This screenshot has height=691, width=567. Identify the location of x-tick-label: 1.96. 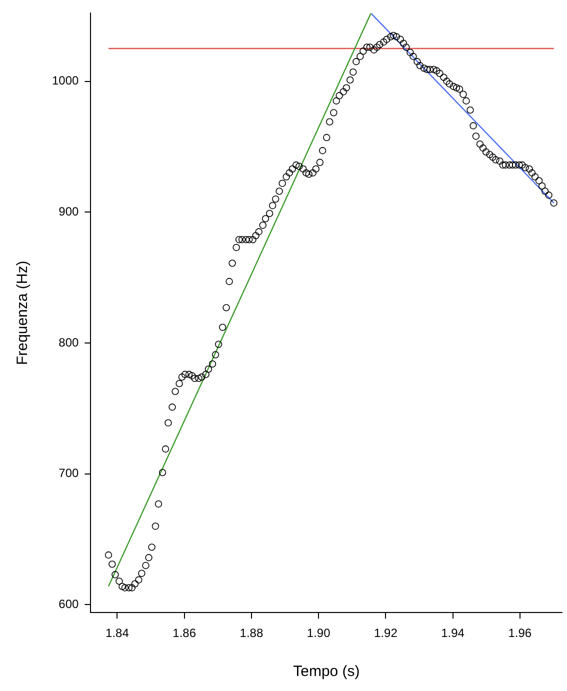
(520, 633).